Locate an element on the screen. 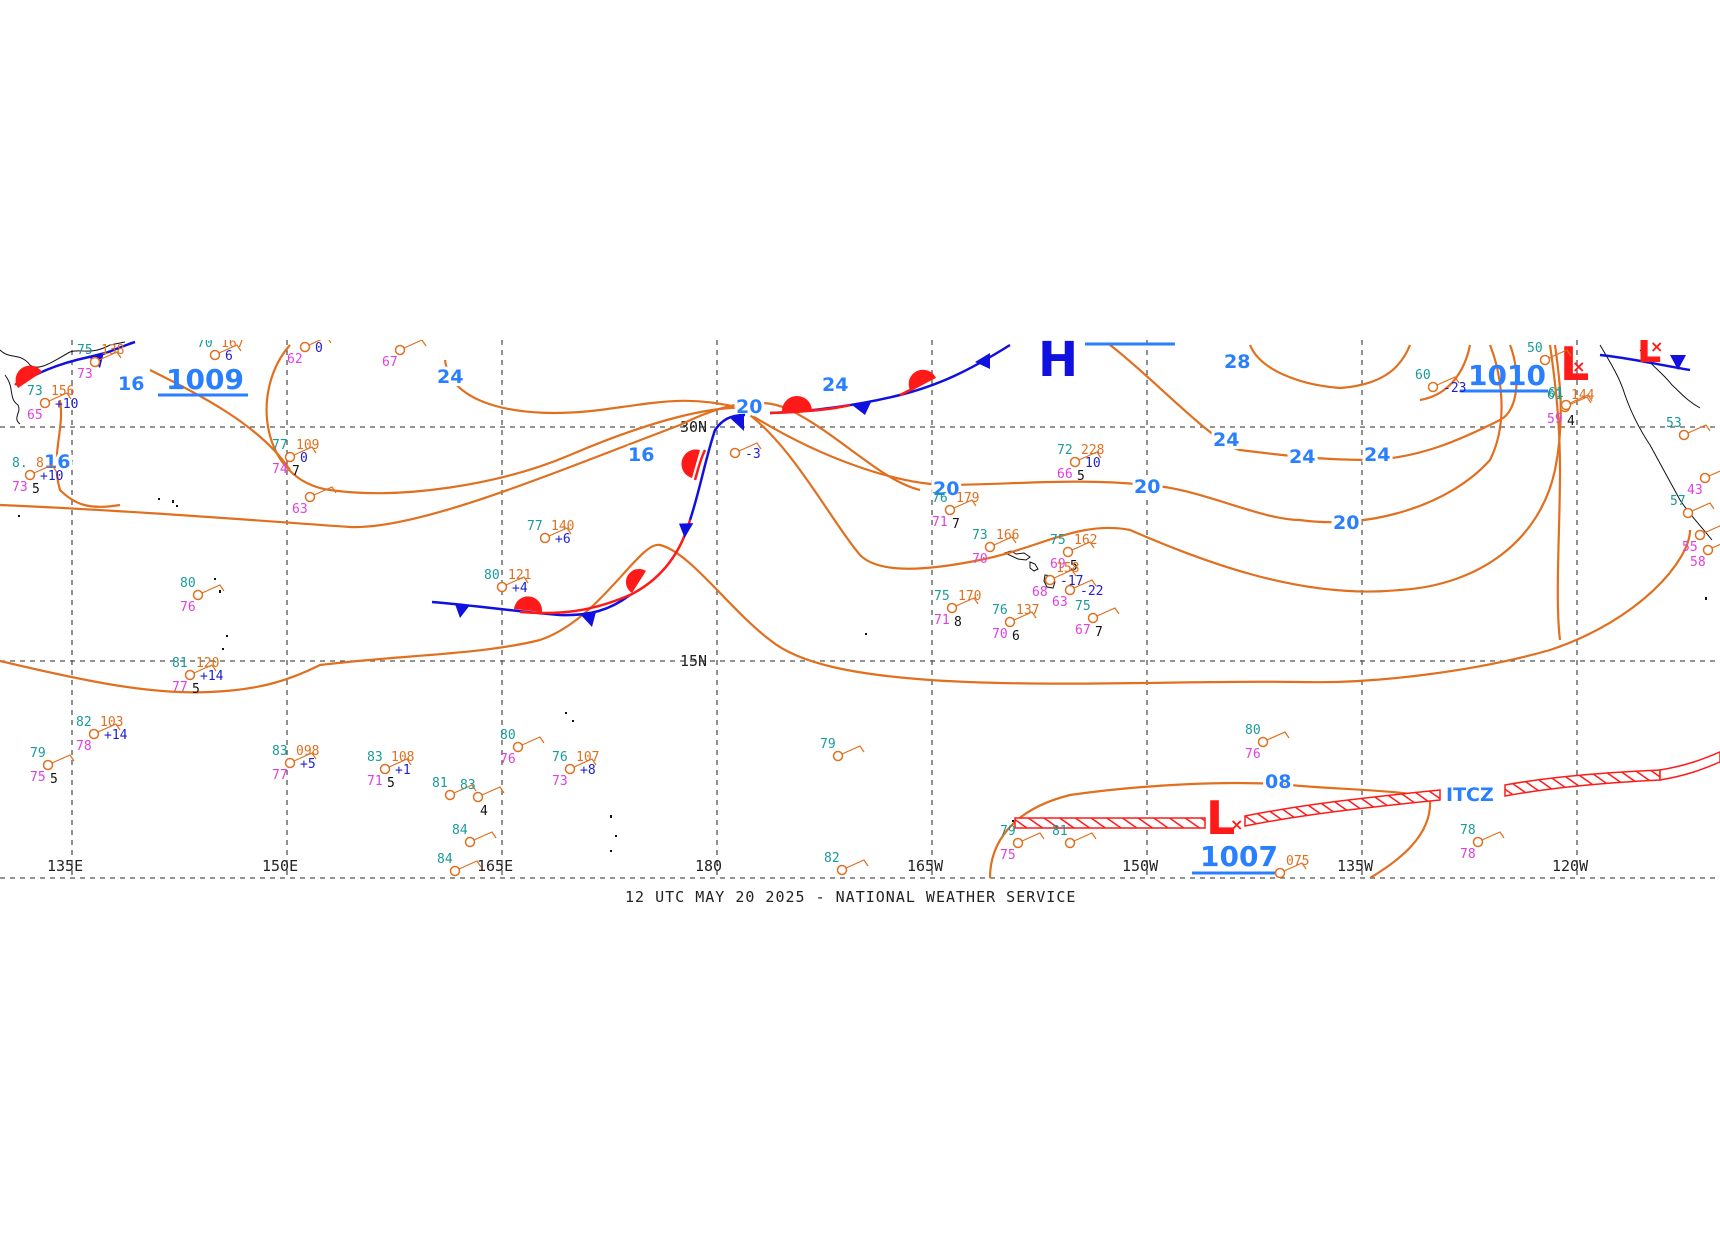 This screenshot has height=1260, width=1720. station-pressure-tendency: 0 is located at coordinates (304, 458).